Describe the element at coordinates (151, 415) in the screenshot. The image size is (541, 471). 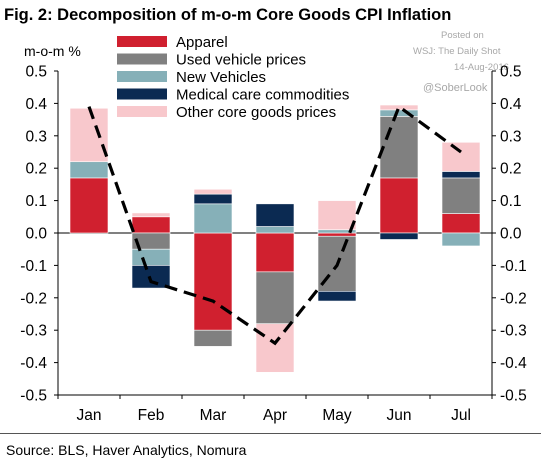
I see `x-tick-label: Feb` at that location.